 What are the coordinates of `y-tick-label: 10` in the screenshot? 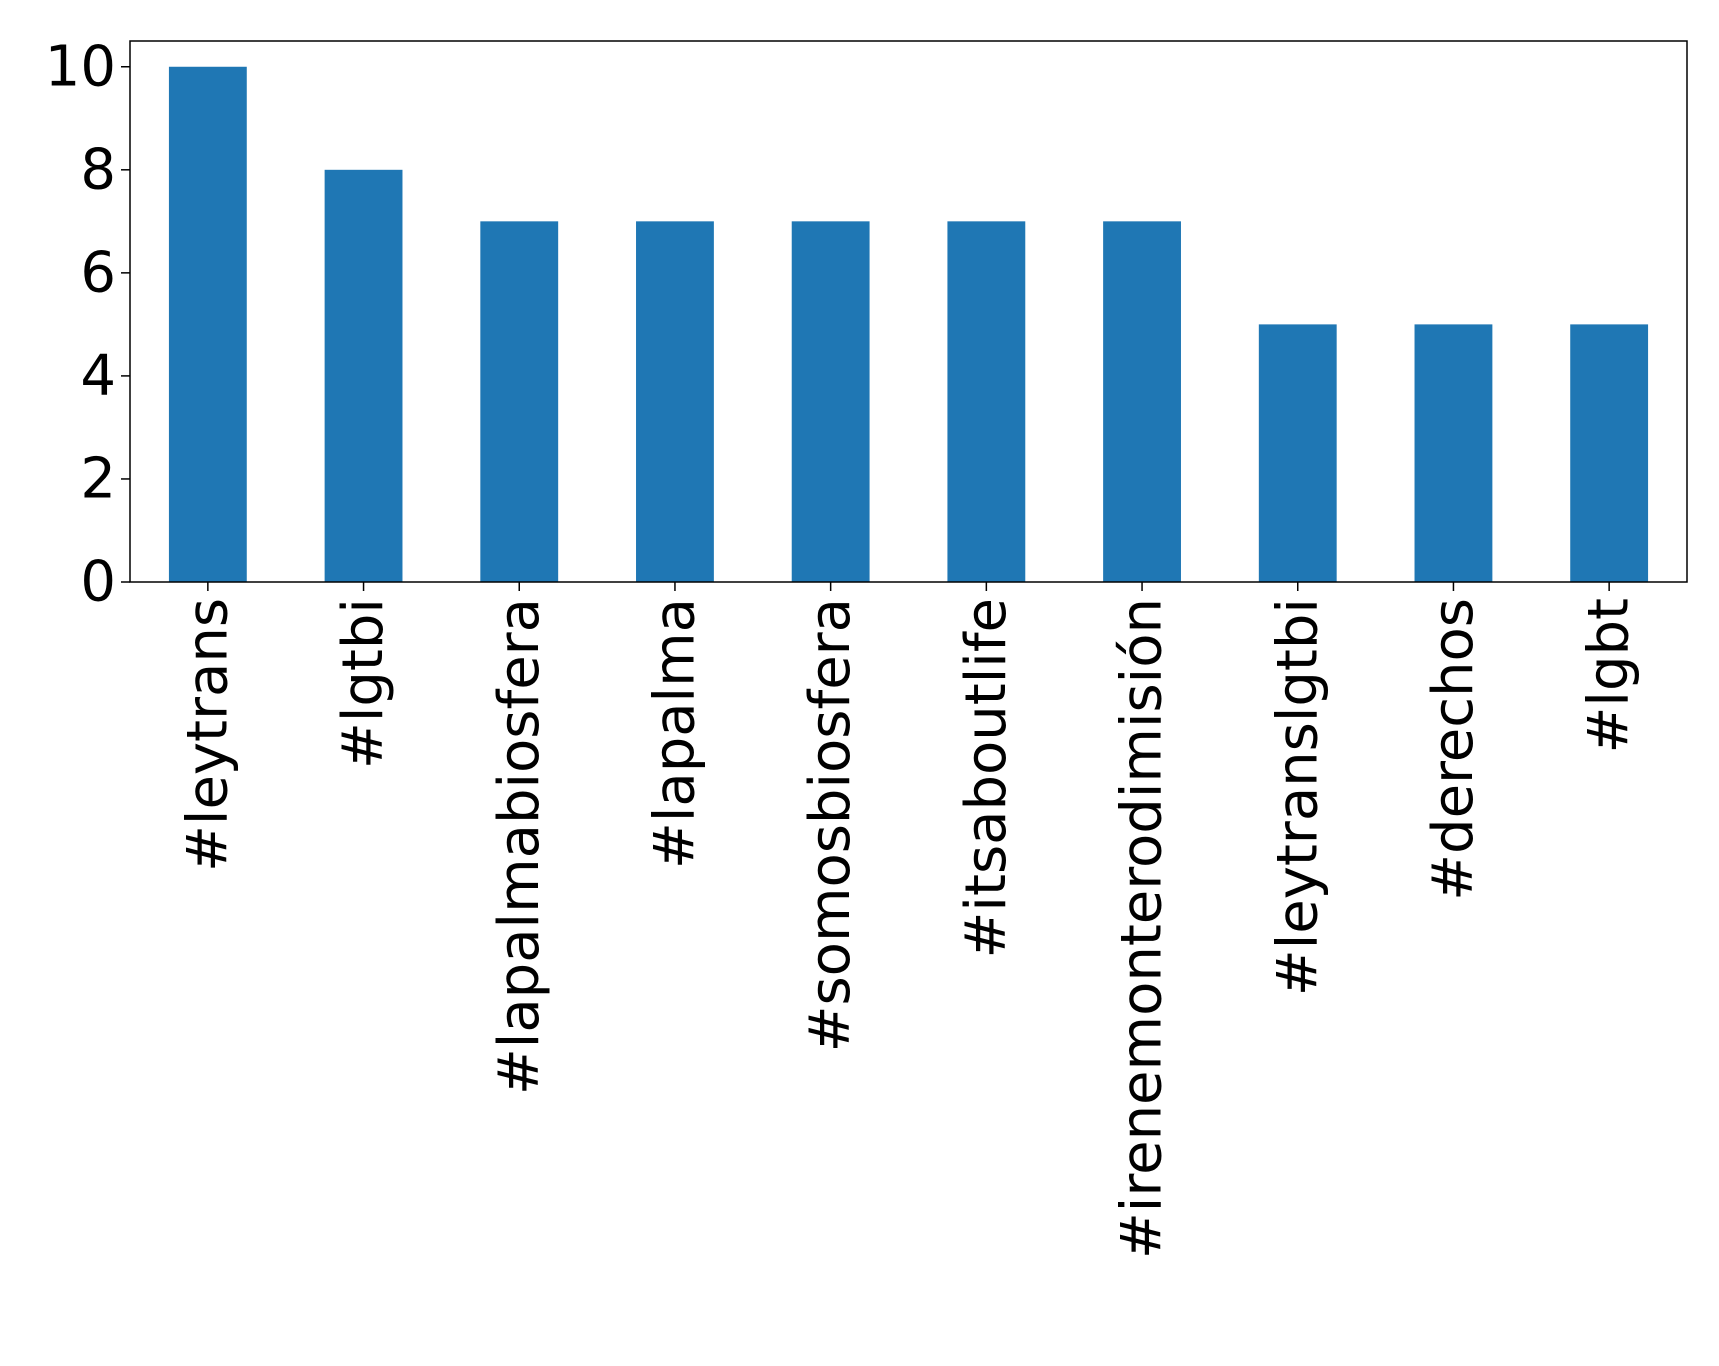 It's located at (80, 66).